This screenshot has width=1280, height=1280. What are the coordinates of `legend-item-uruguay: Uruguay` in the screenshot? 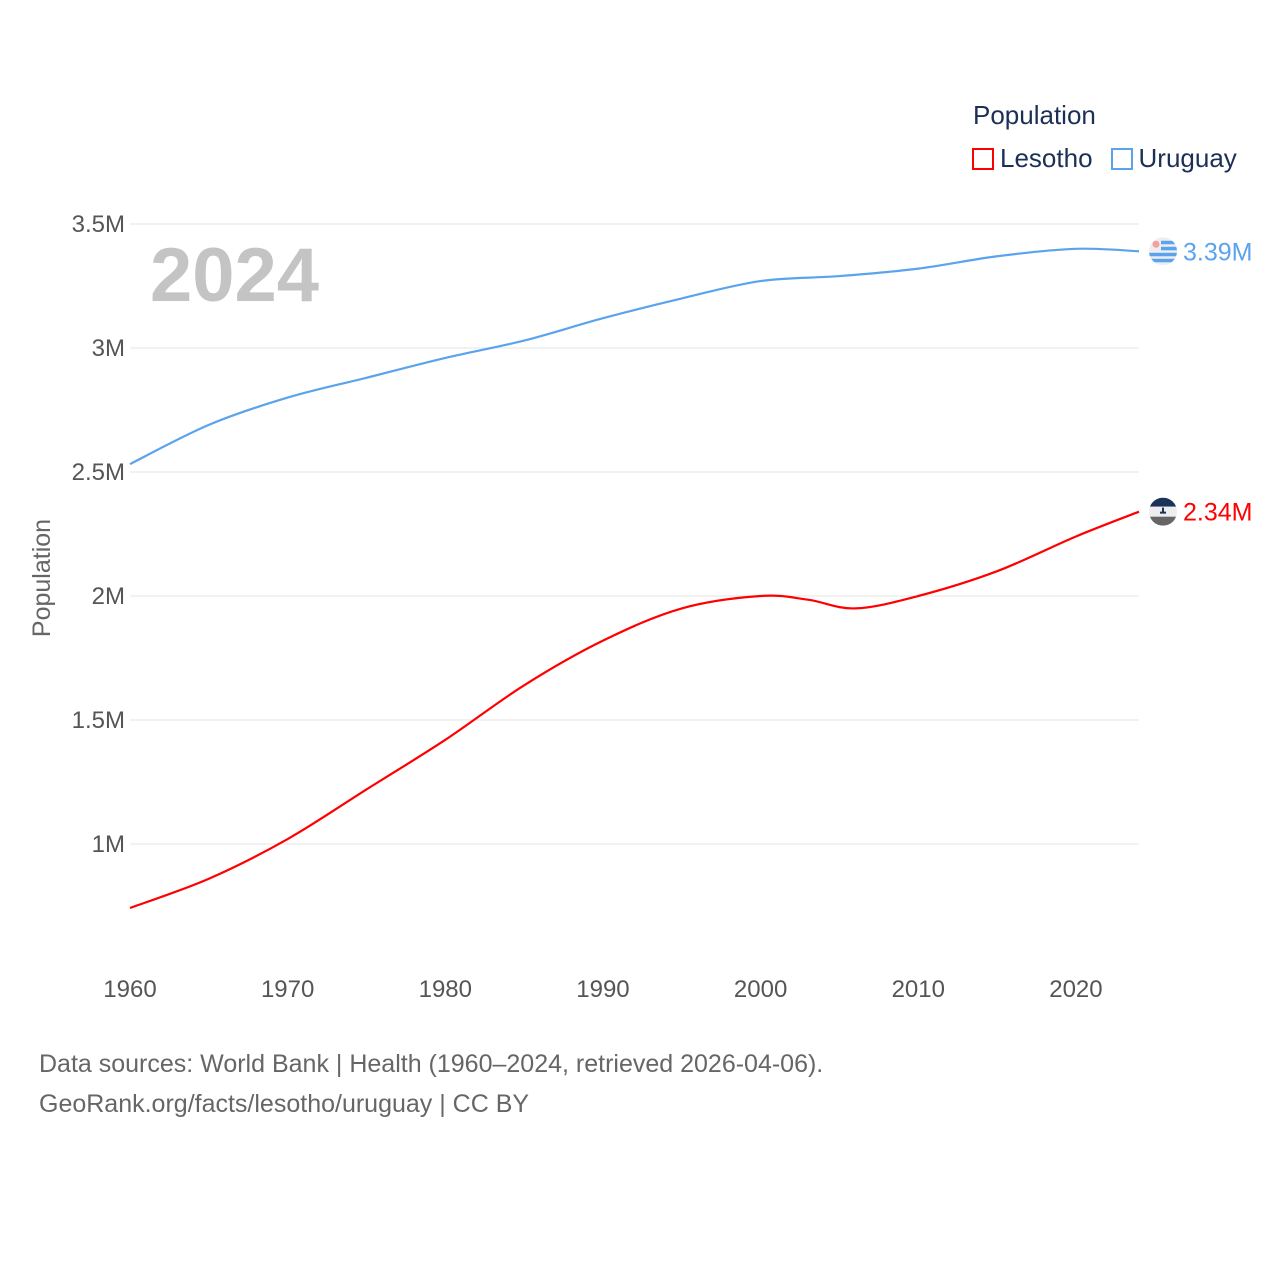 It's located at (1173, 158).